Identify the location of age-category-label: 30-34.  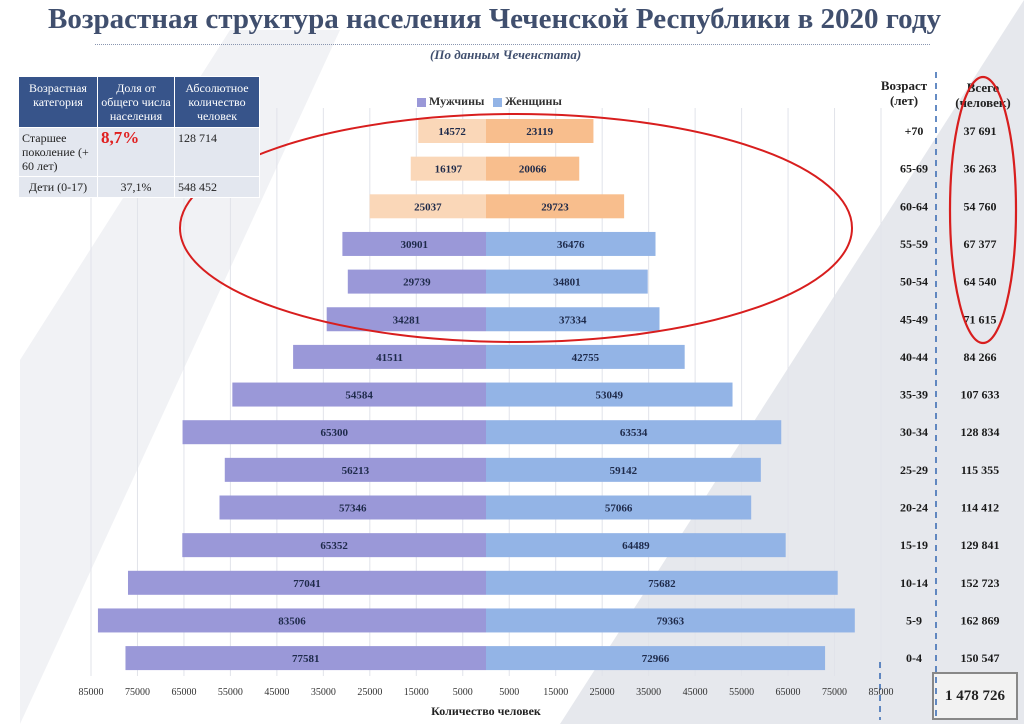
(914, 432).